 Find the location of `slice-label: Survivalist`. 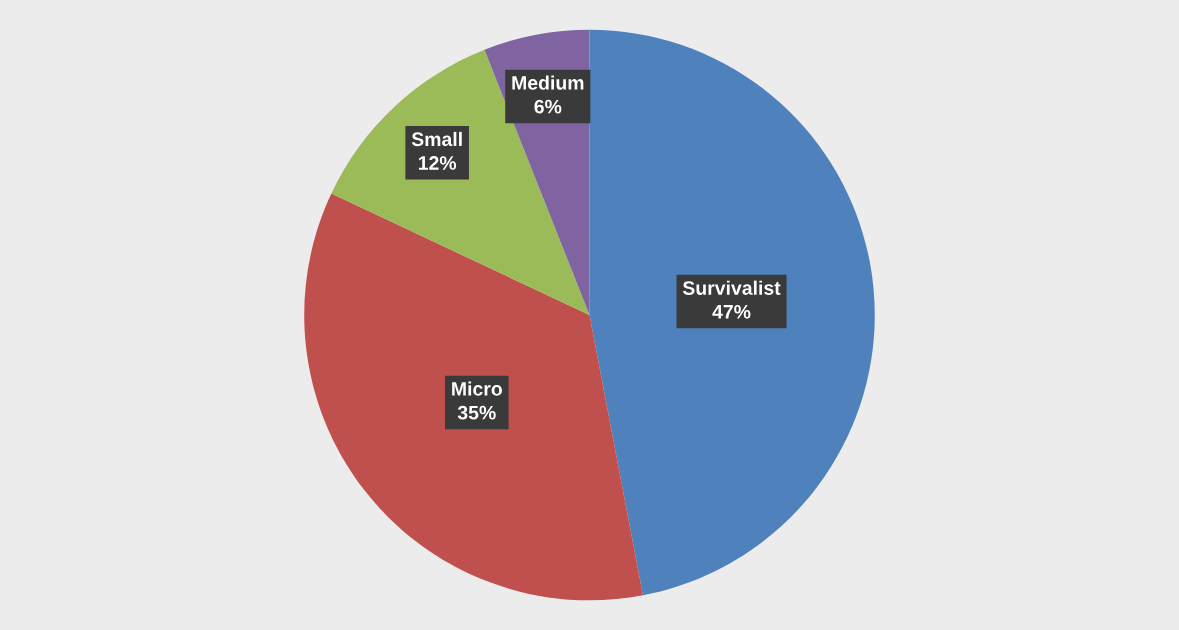

slice-label: Survivalist is located at coordinates (731, 287).